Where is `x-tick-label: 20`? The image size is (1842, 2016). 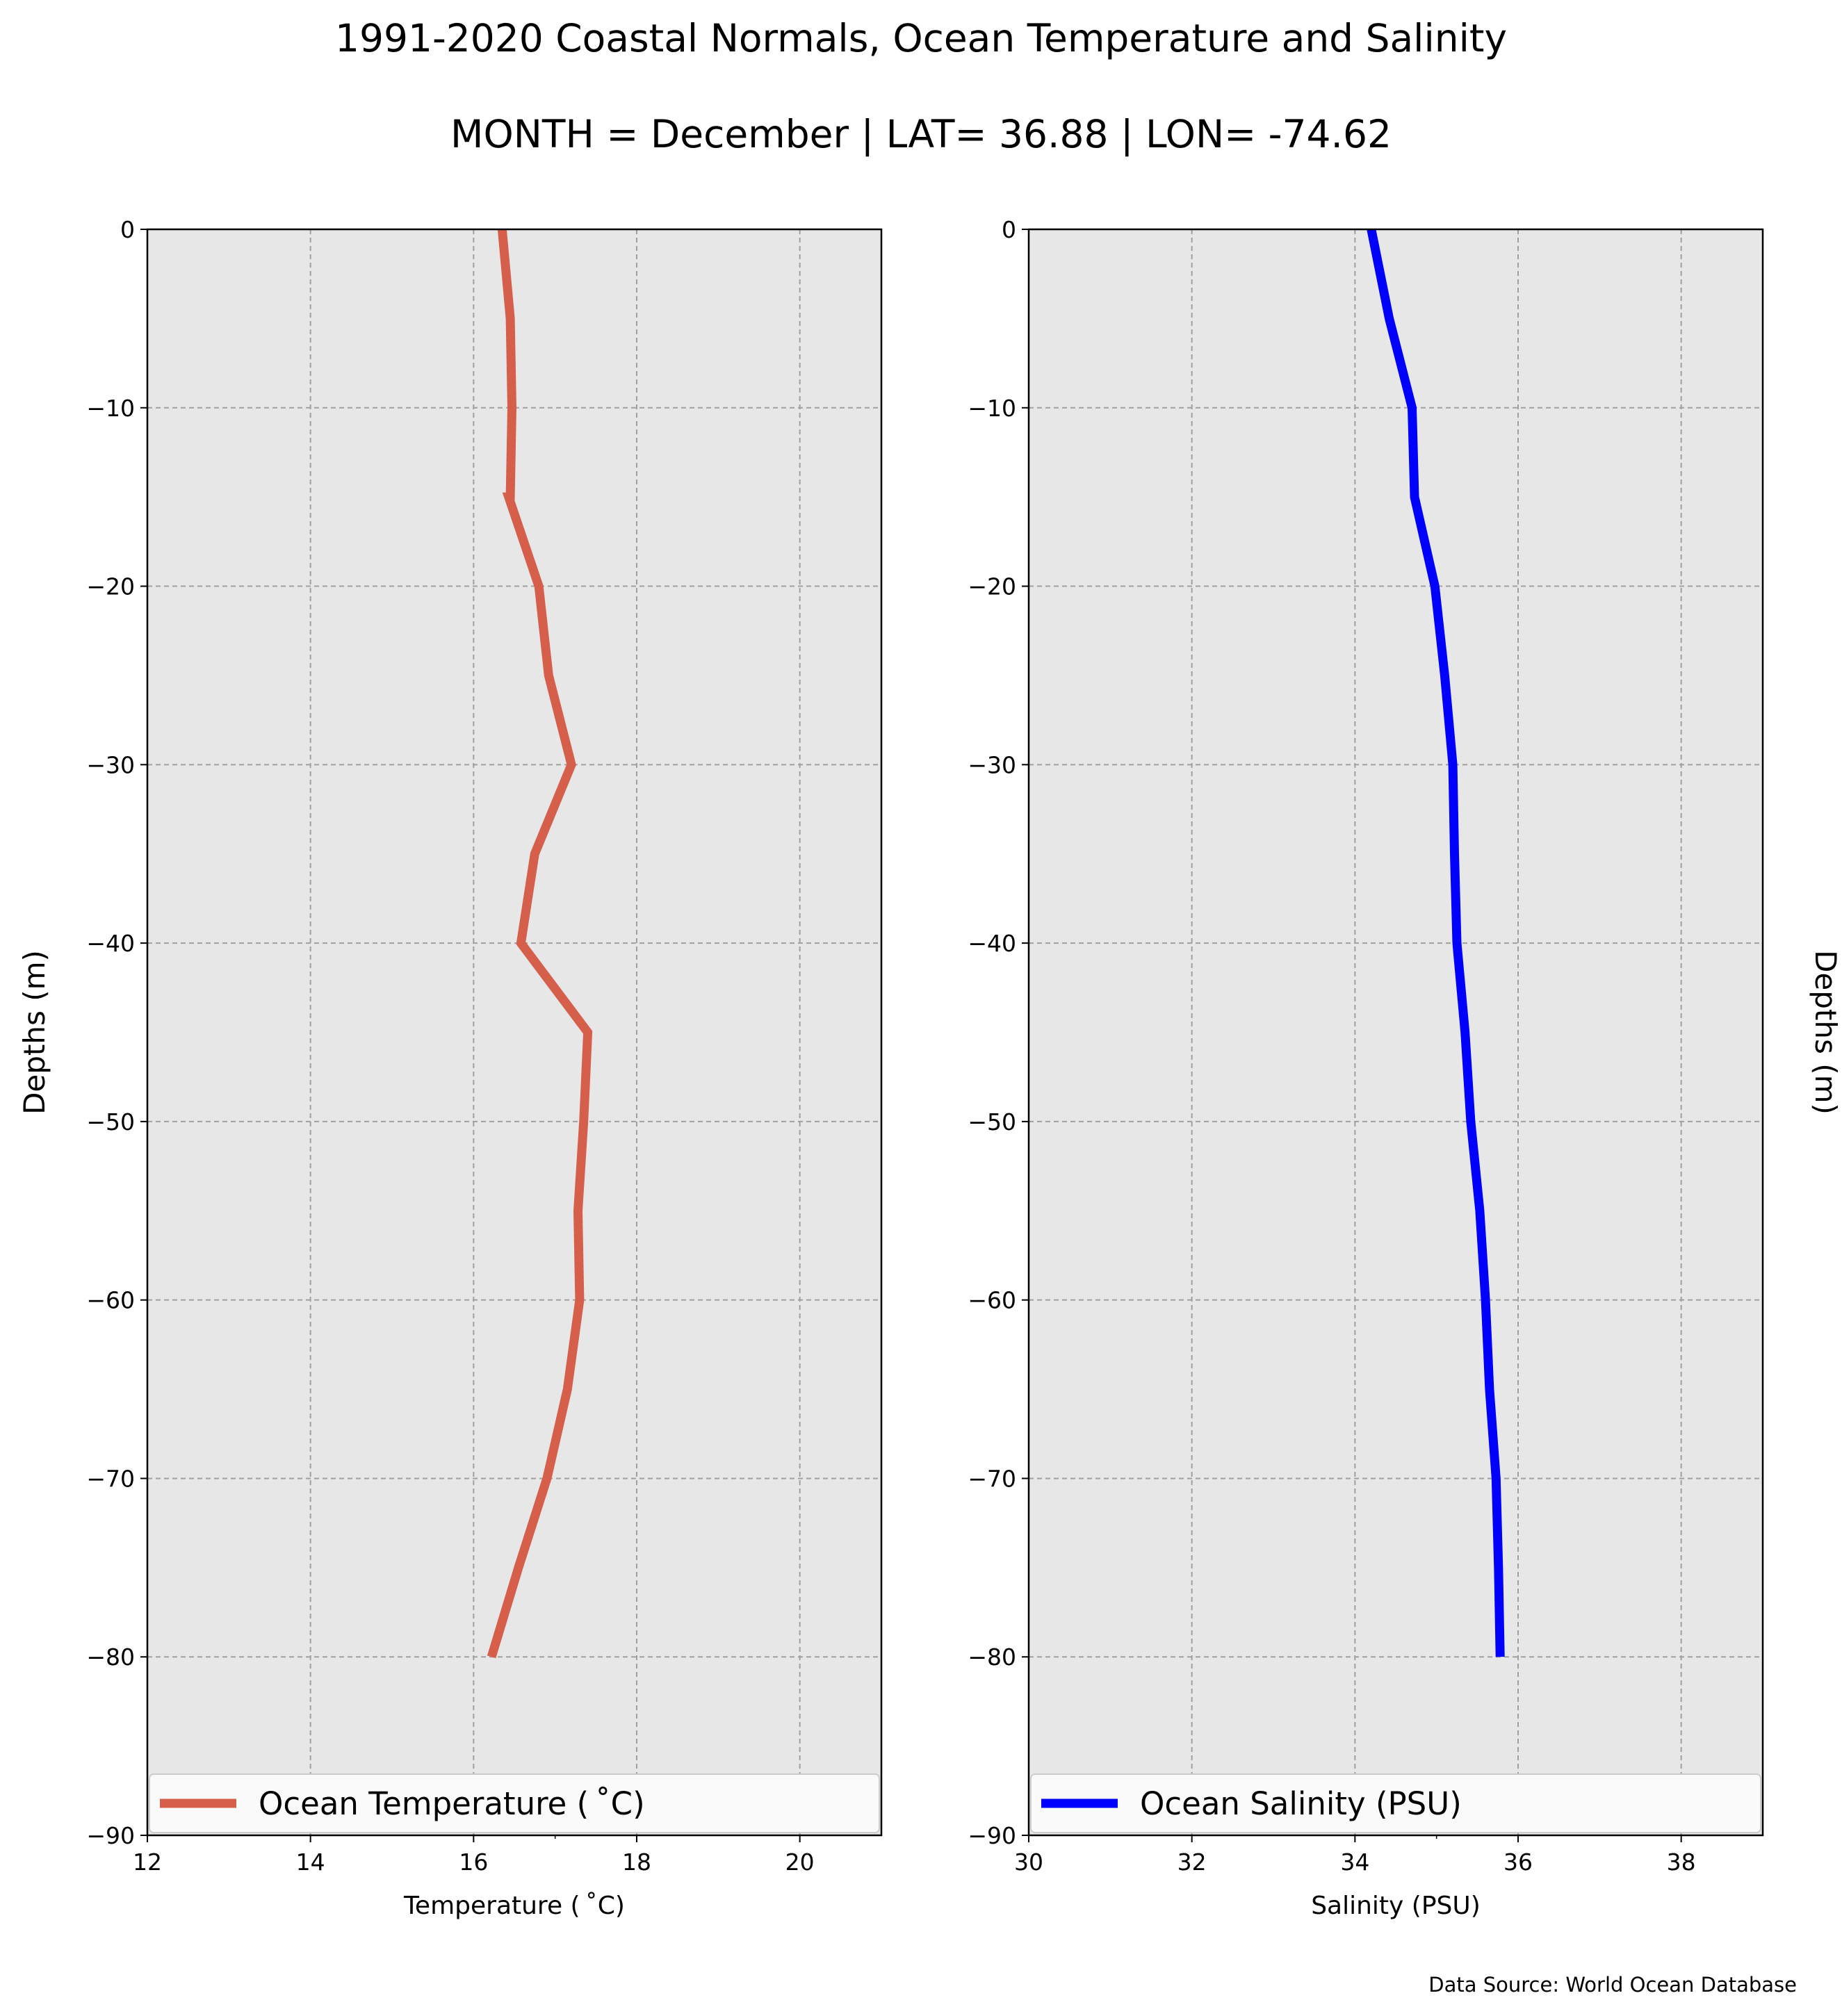 x-tick-label: 20 is located at coordinates (800, 1863).